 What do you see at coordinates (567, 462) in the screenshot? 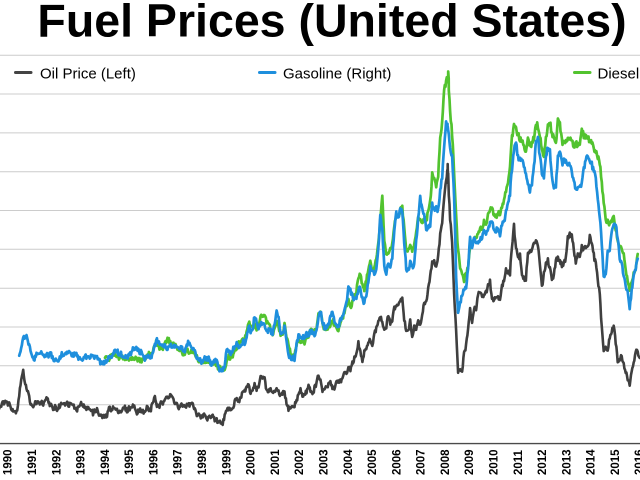
I see `svg-text: 2013` at bounding box center [567, 462].